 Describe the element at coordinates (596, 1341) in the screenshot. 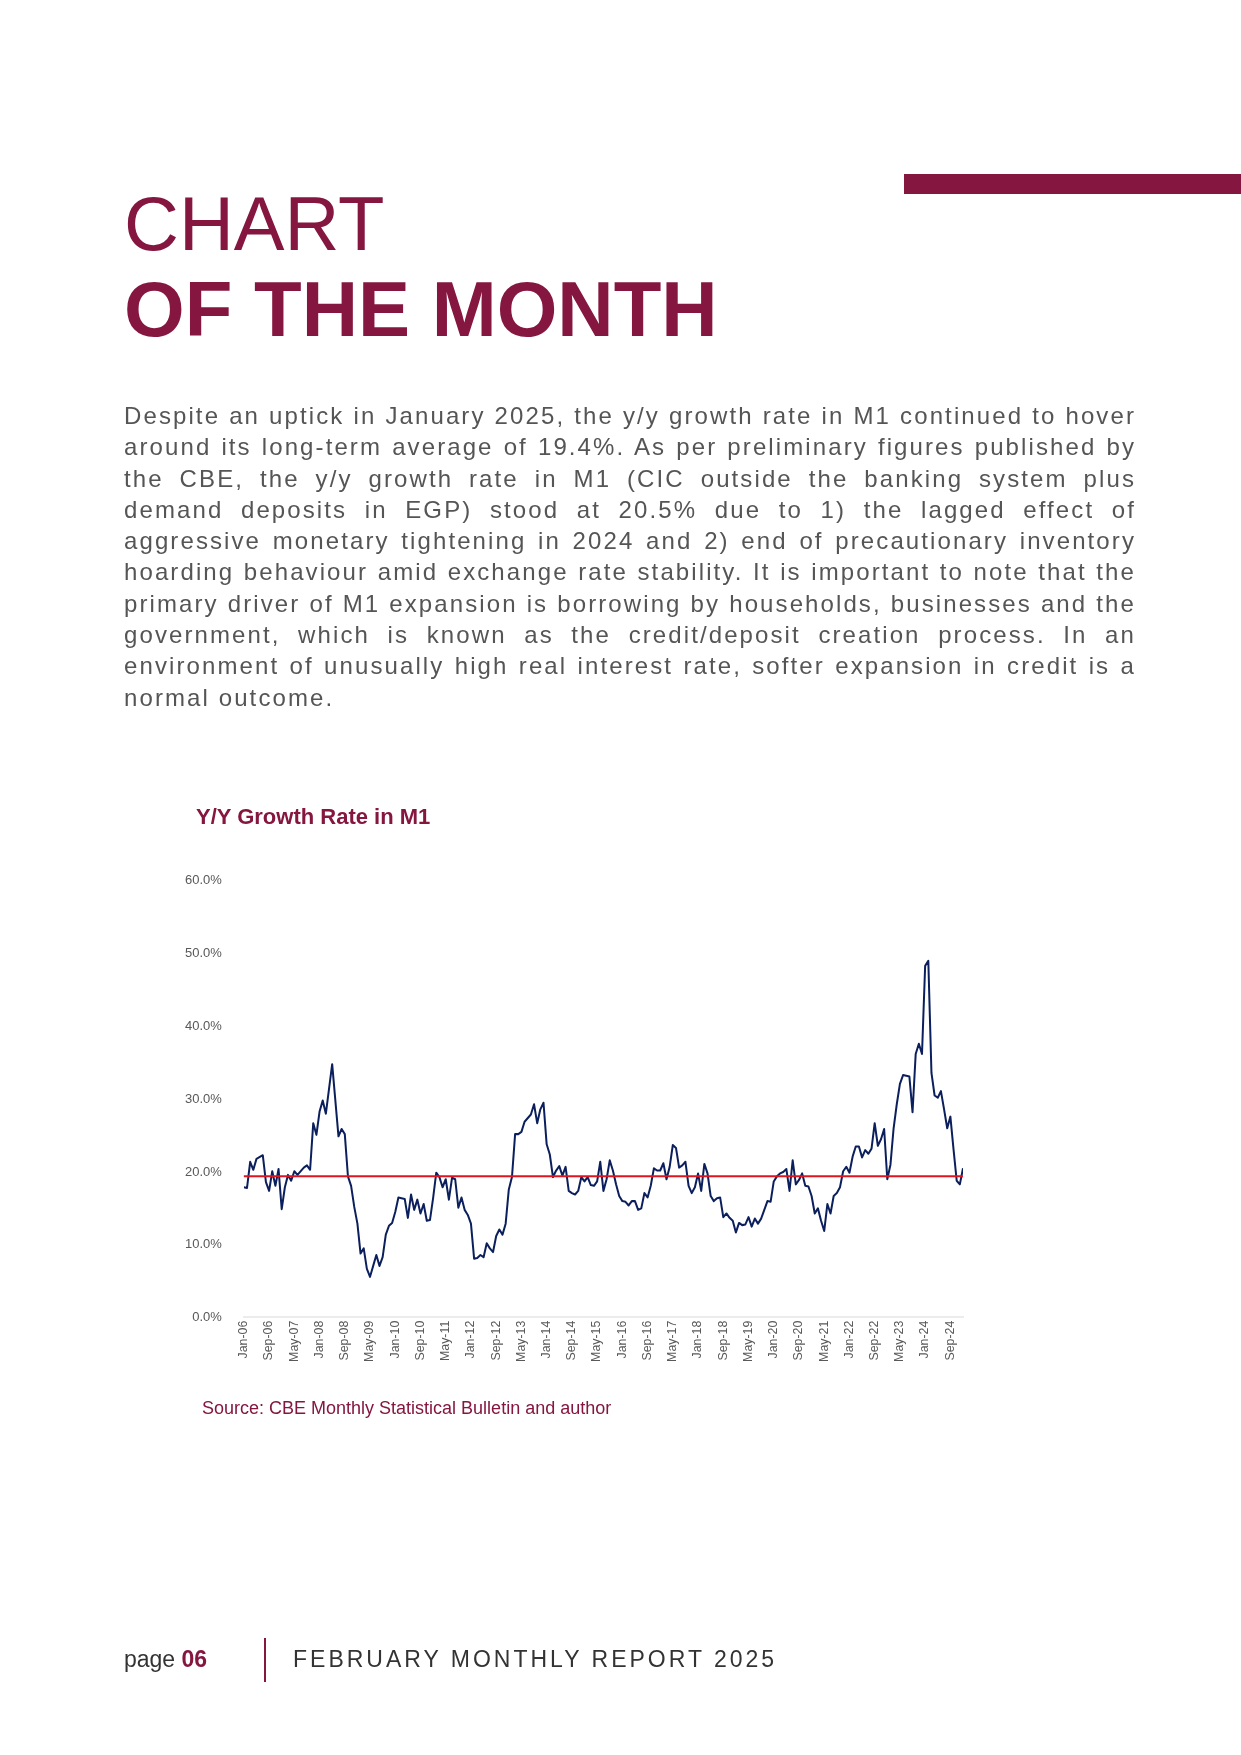

I see `x-tick-label: May-15` at that location.